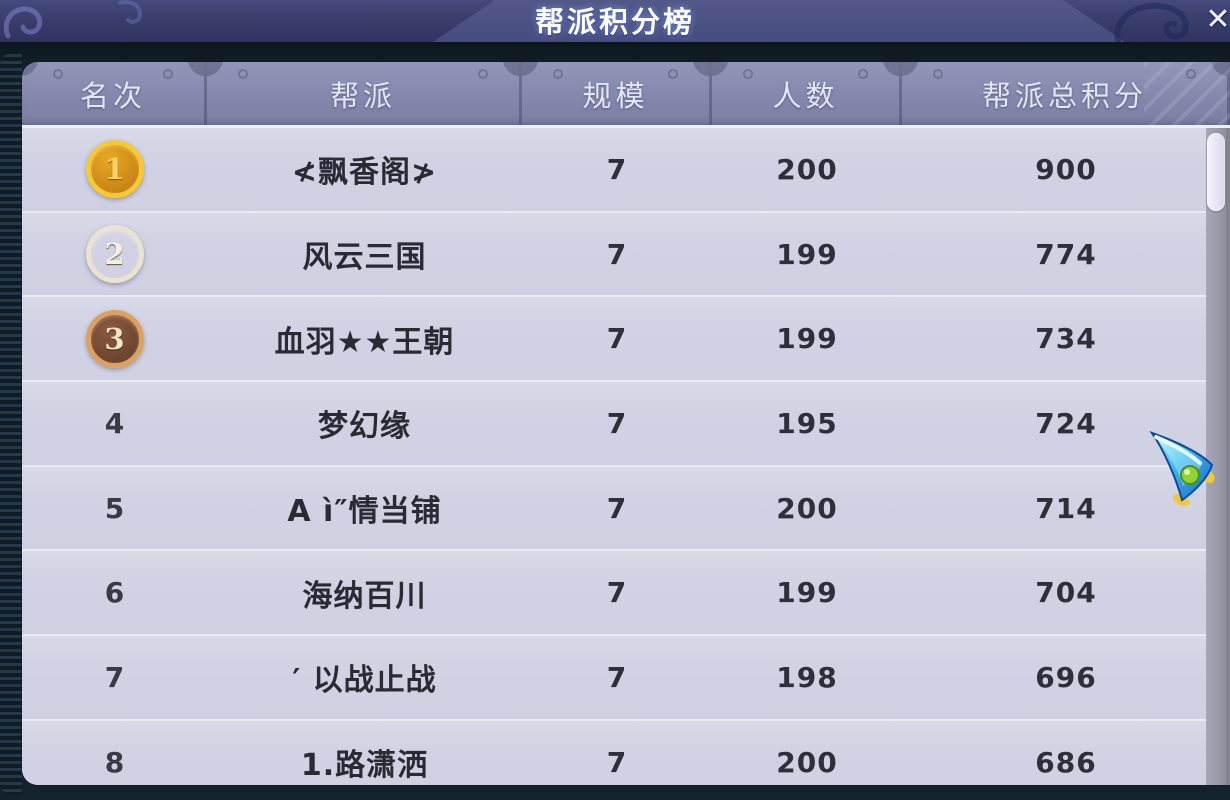 This screenshot has width=1230, height=800. I want to click on column-header-members: 人数, so click(807, 93).